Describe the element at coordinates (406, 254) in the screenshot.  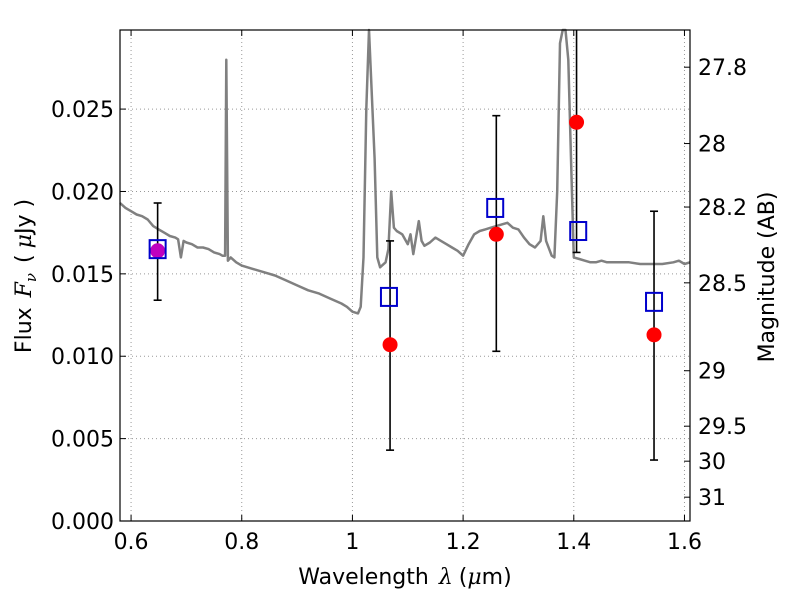
I see `synthetic-series` at that location.